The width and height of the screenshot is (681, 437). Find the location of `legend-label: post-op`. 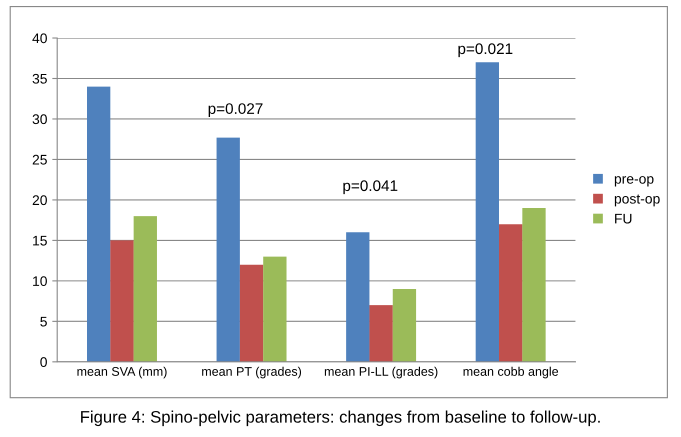

legend-label: post-op is located at coordinates (637, 200).